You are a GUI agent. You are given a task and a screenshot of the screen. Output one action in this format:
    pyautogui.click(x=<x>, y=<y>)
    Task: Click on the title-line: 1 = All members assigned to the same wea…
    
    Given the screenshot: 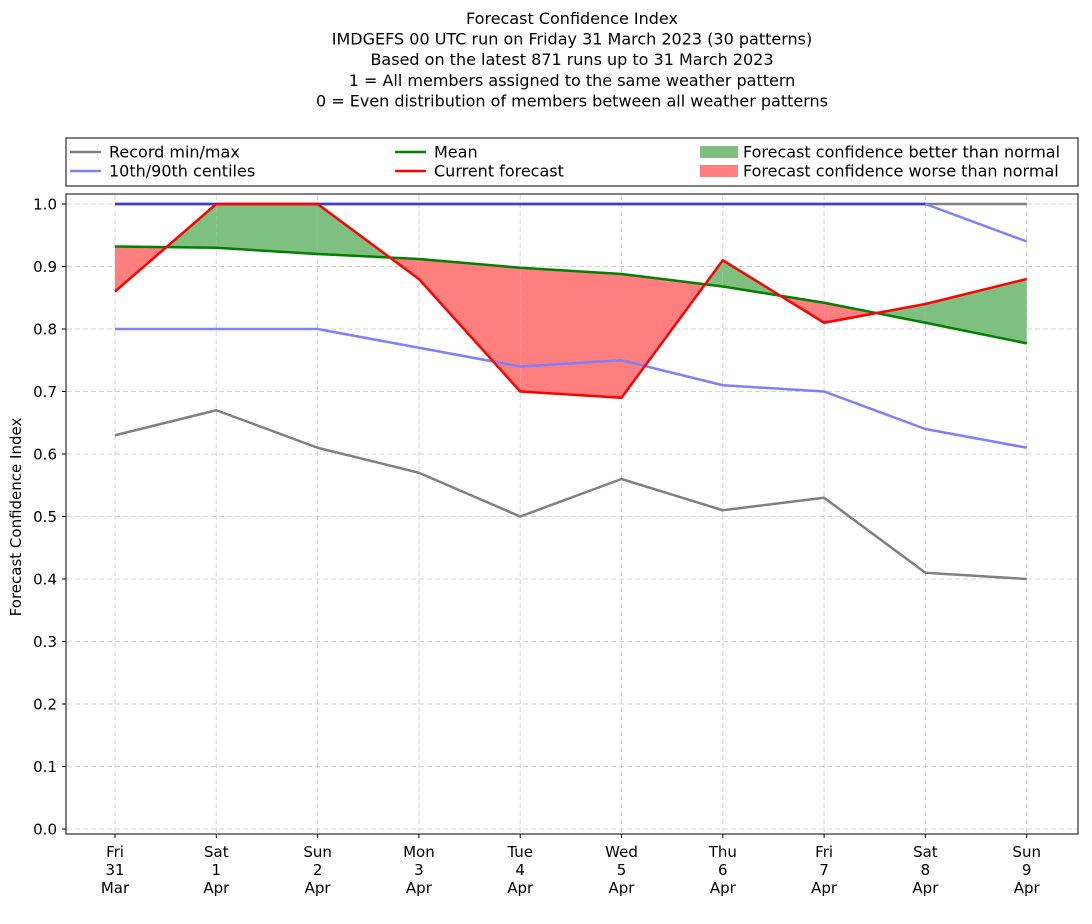 What is the action you would take?
    pyautogui.click(x=572, y=80)
    